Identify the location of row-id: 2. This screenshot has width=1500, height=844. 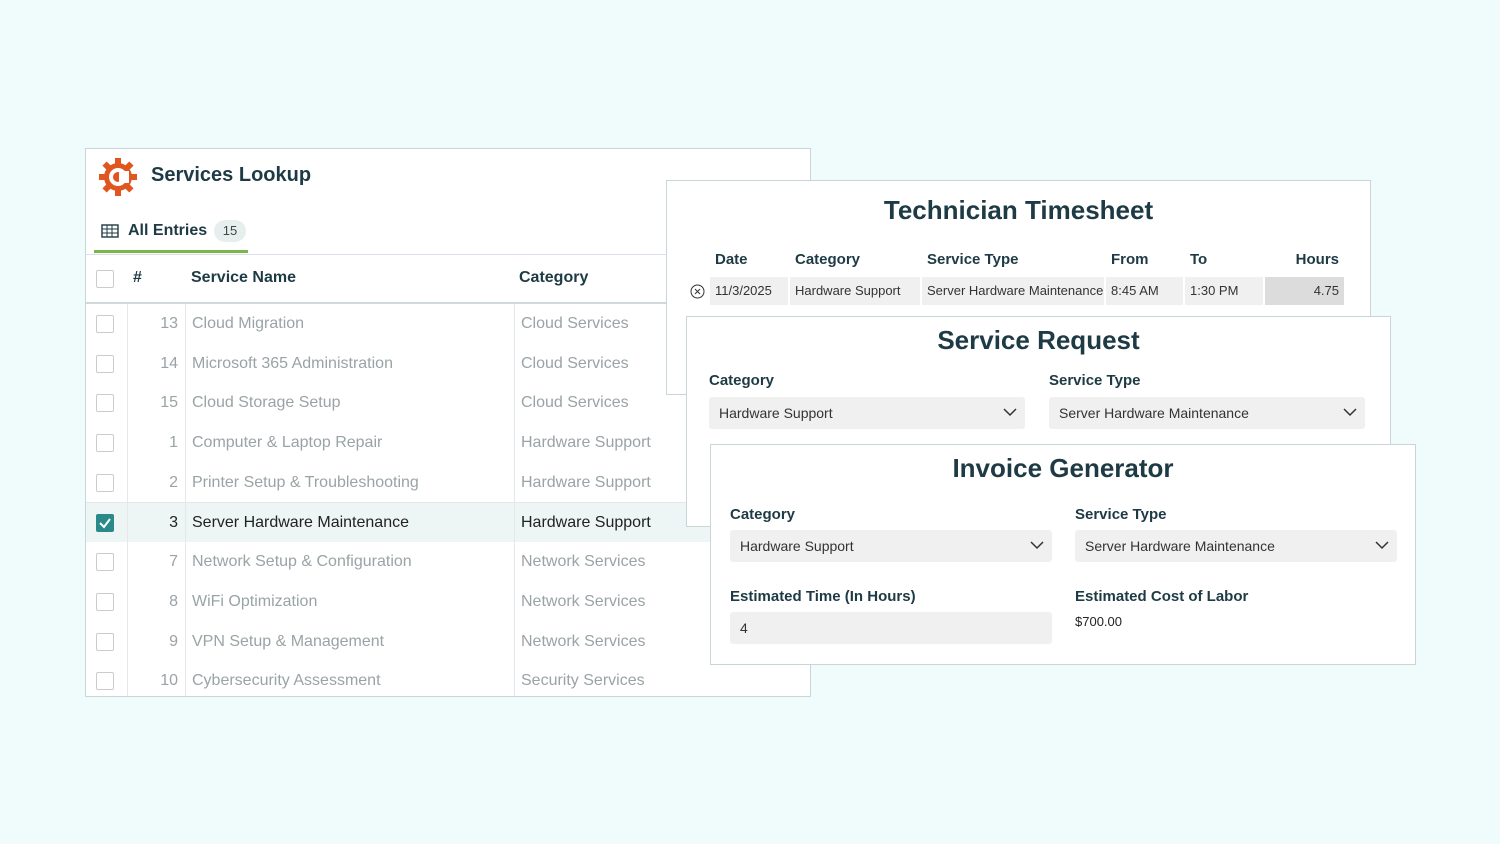
(173, 482).